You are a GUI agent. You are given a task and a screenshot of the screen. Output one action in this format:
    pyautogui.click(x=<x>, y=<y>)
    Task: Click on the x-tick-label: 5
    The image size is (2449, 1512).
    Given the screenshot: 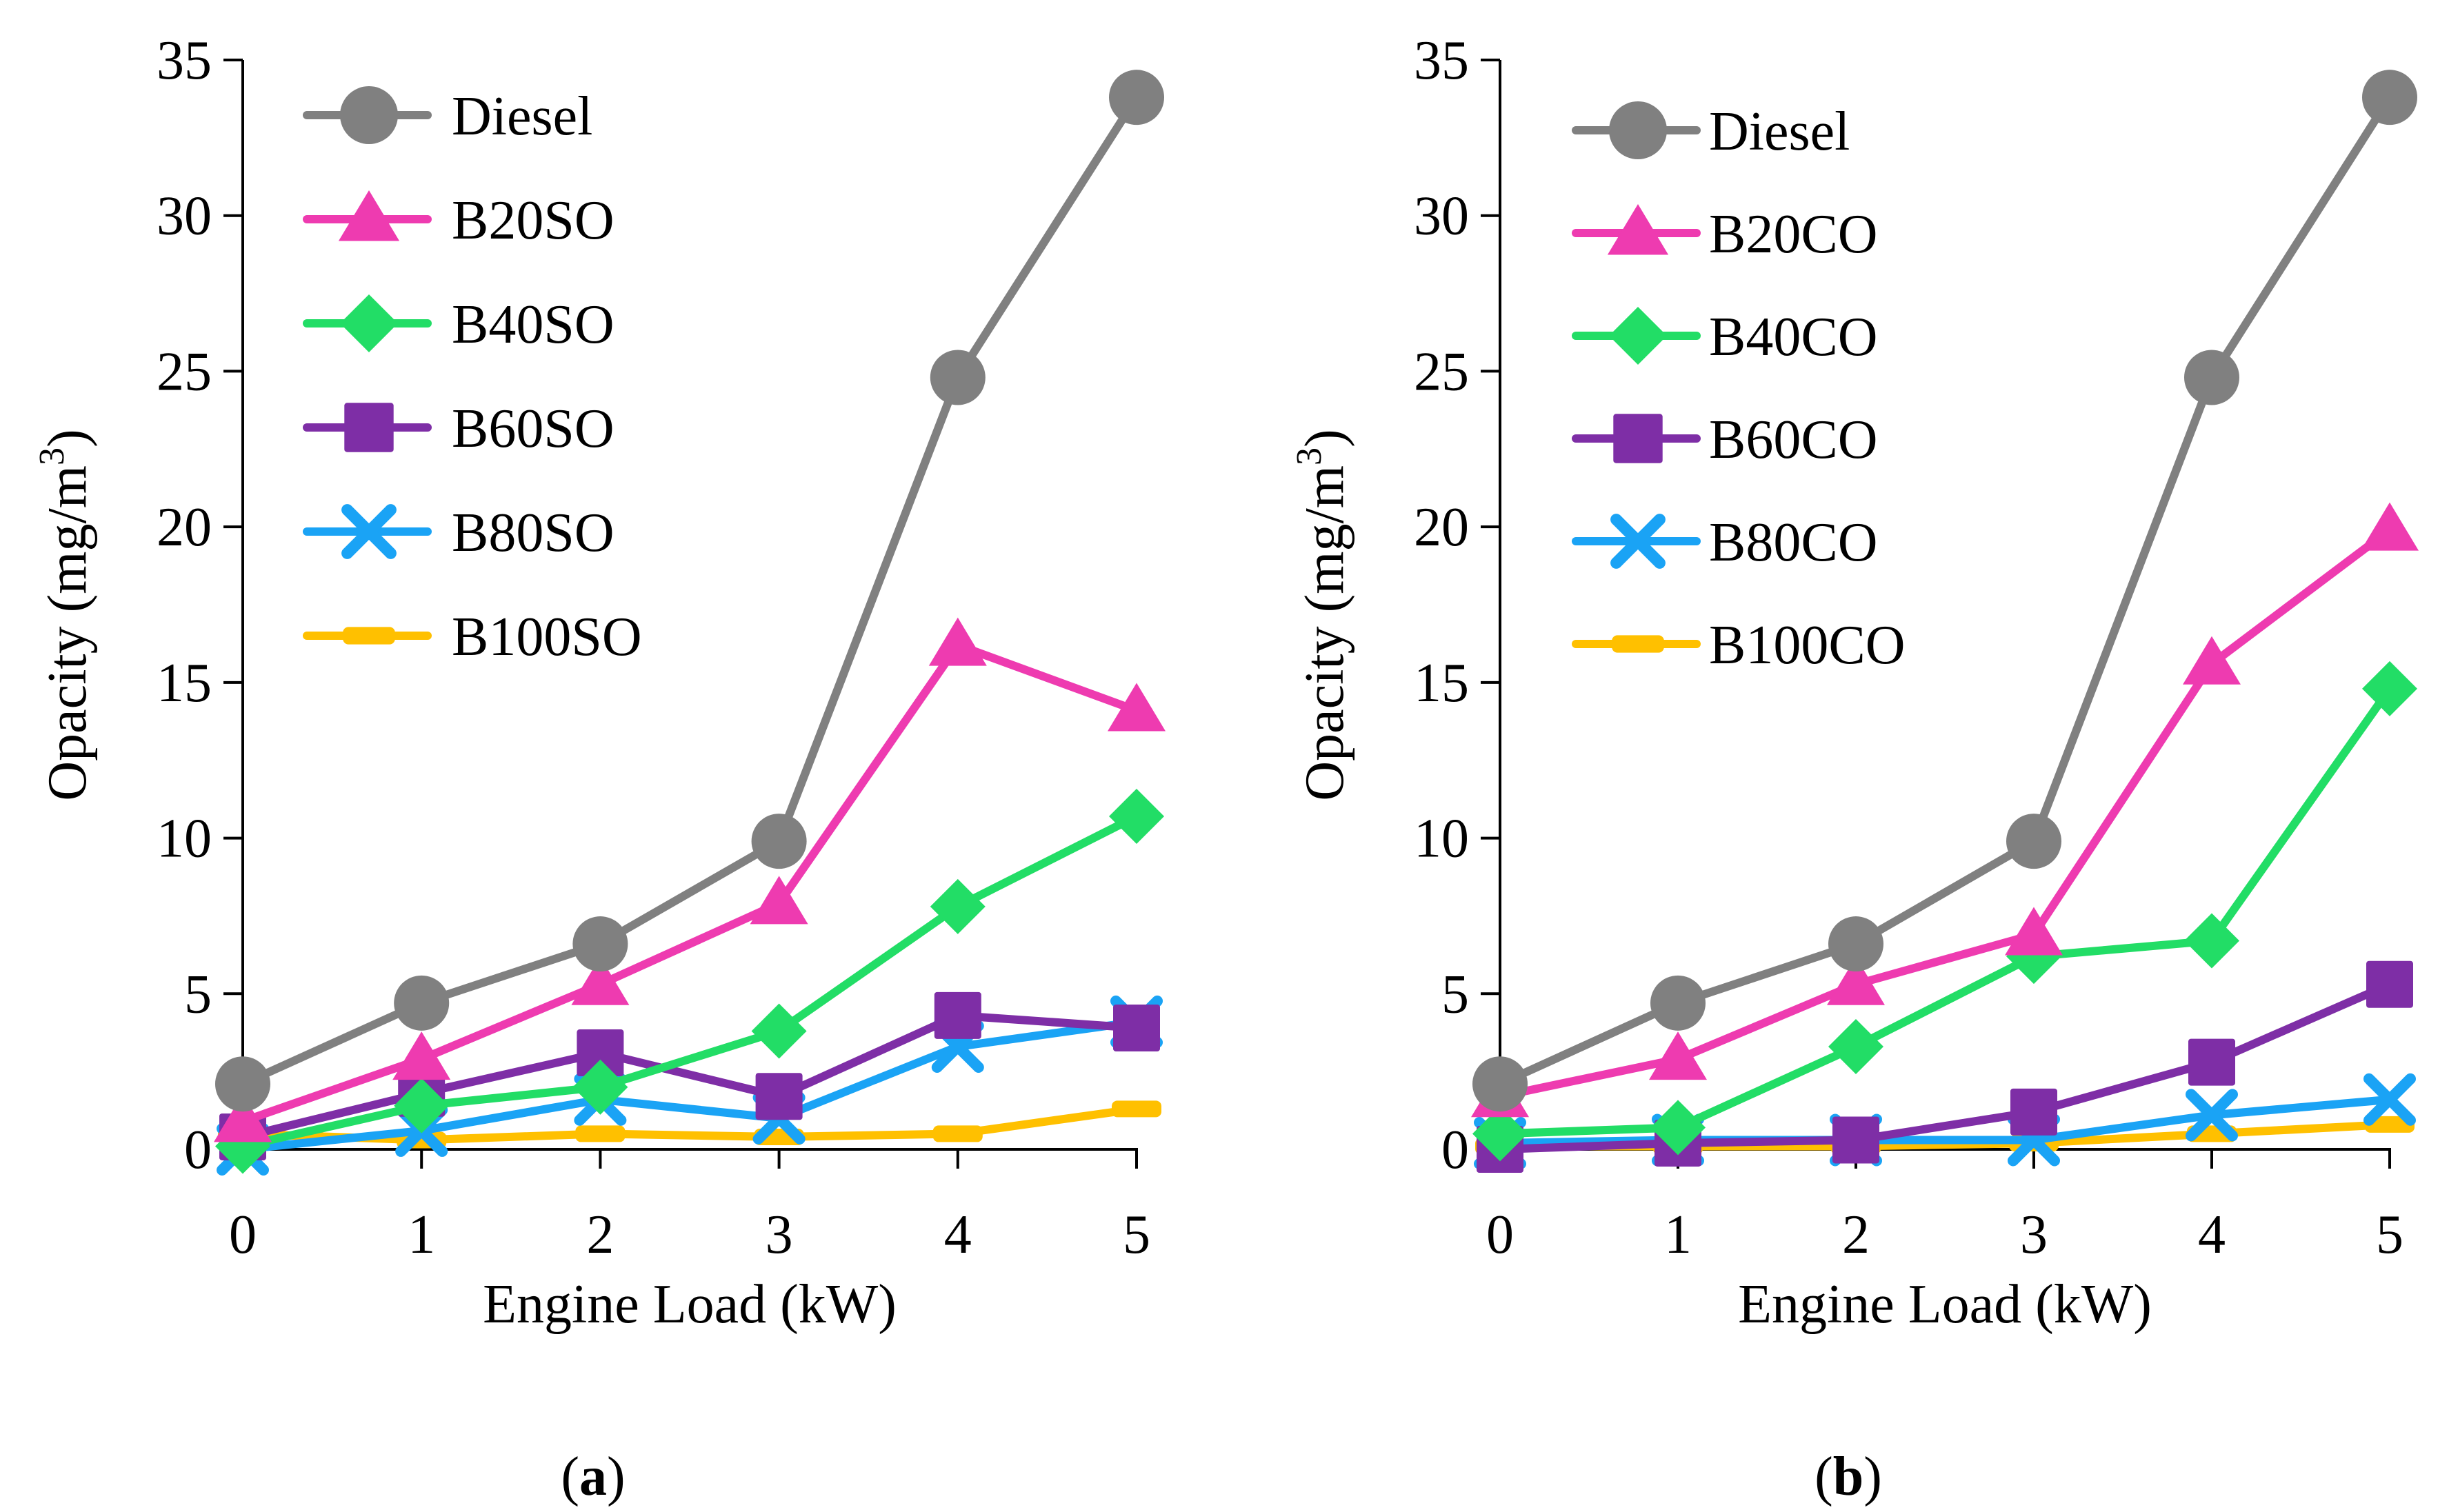 What is the action you would take?
    pyautogui.click(x=2389, y=1234)
    